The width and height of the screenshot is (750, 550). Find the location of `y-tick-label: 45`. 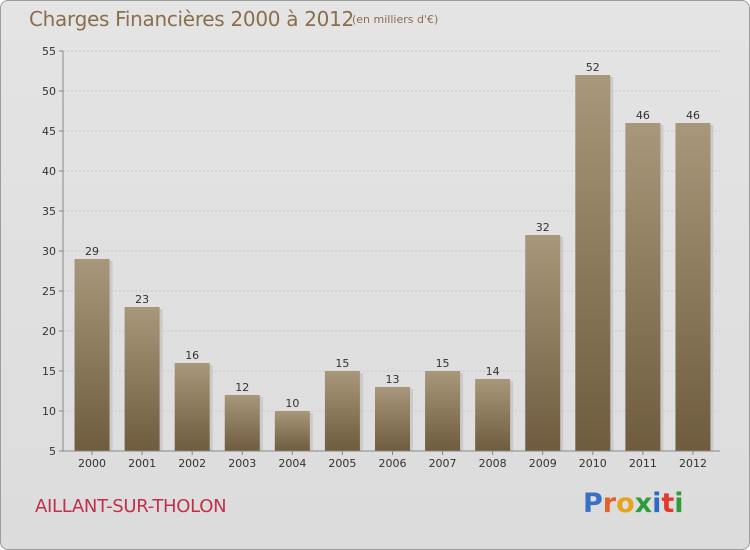

y-tick-label: 45 is located at coordinates (49, 131).